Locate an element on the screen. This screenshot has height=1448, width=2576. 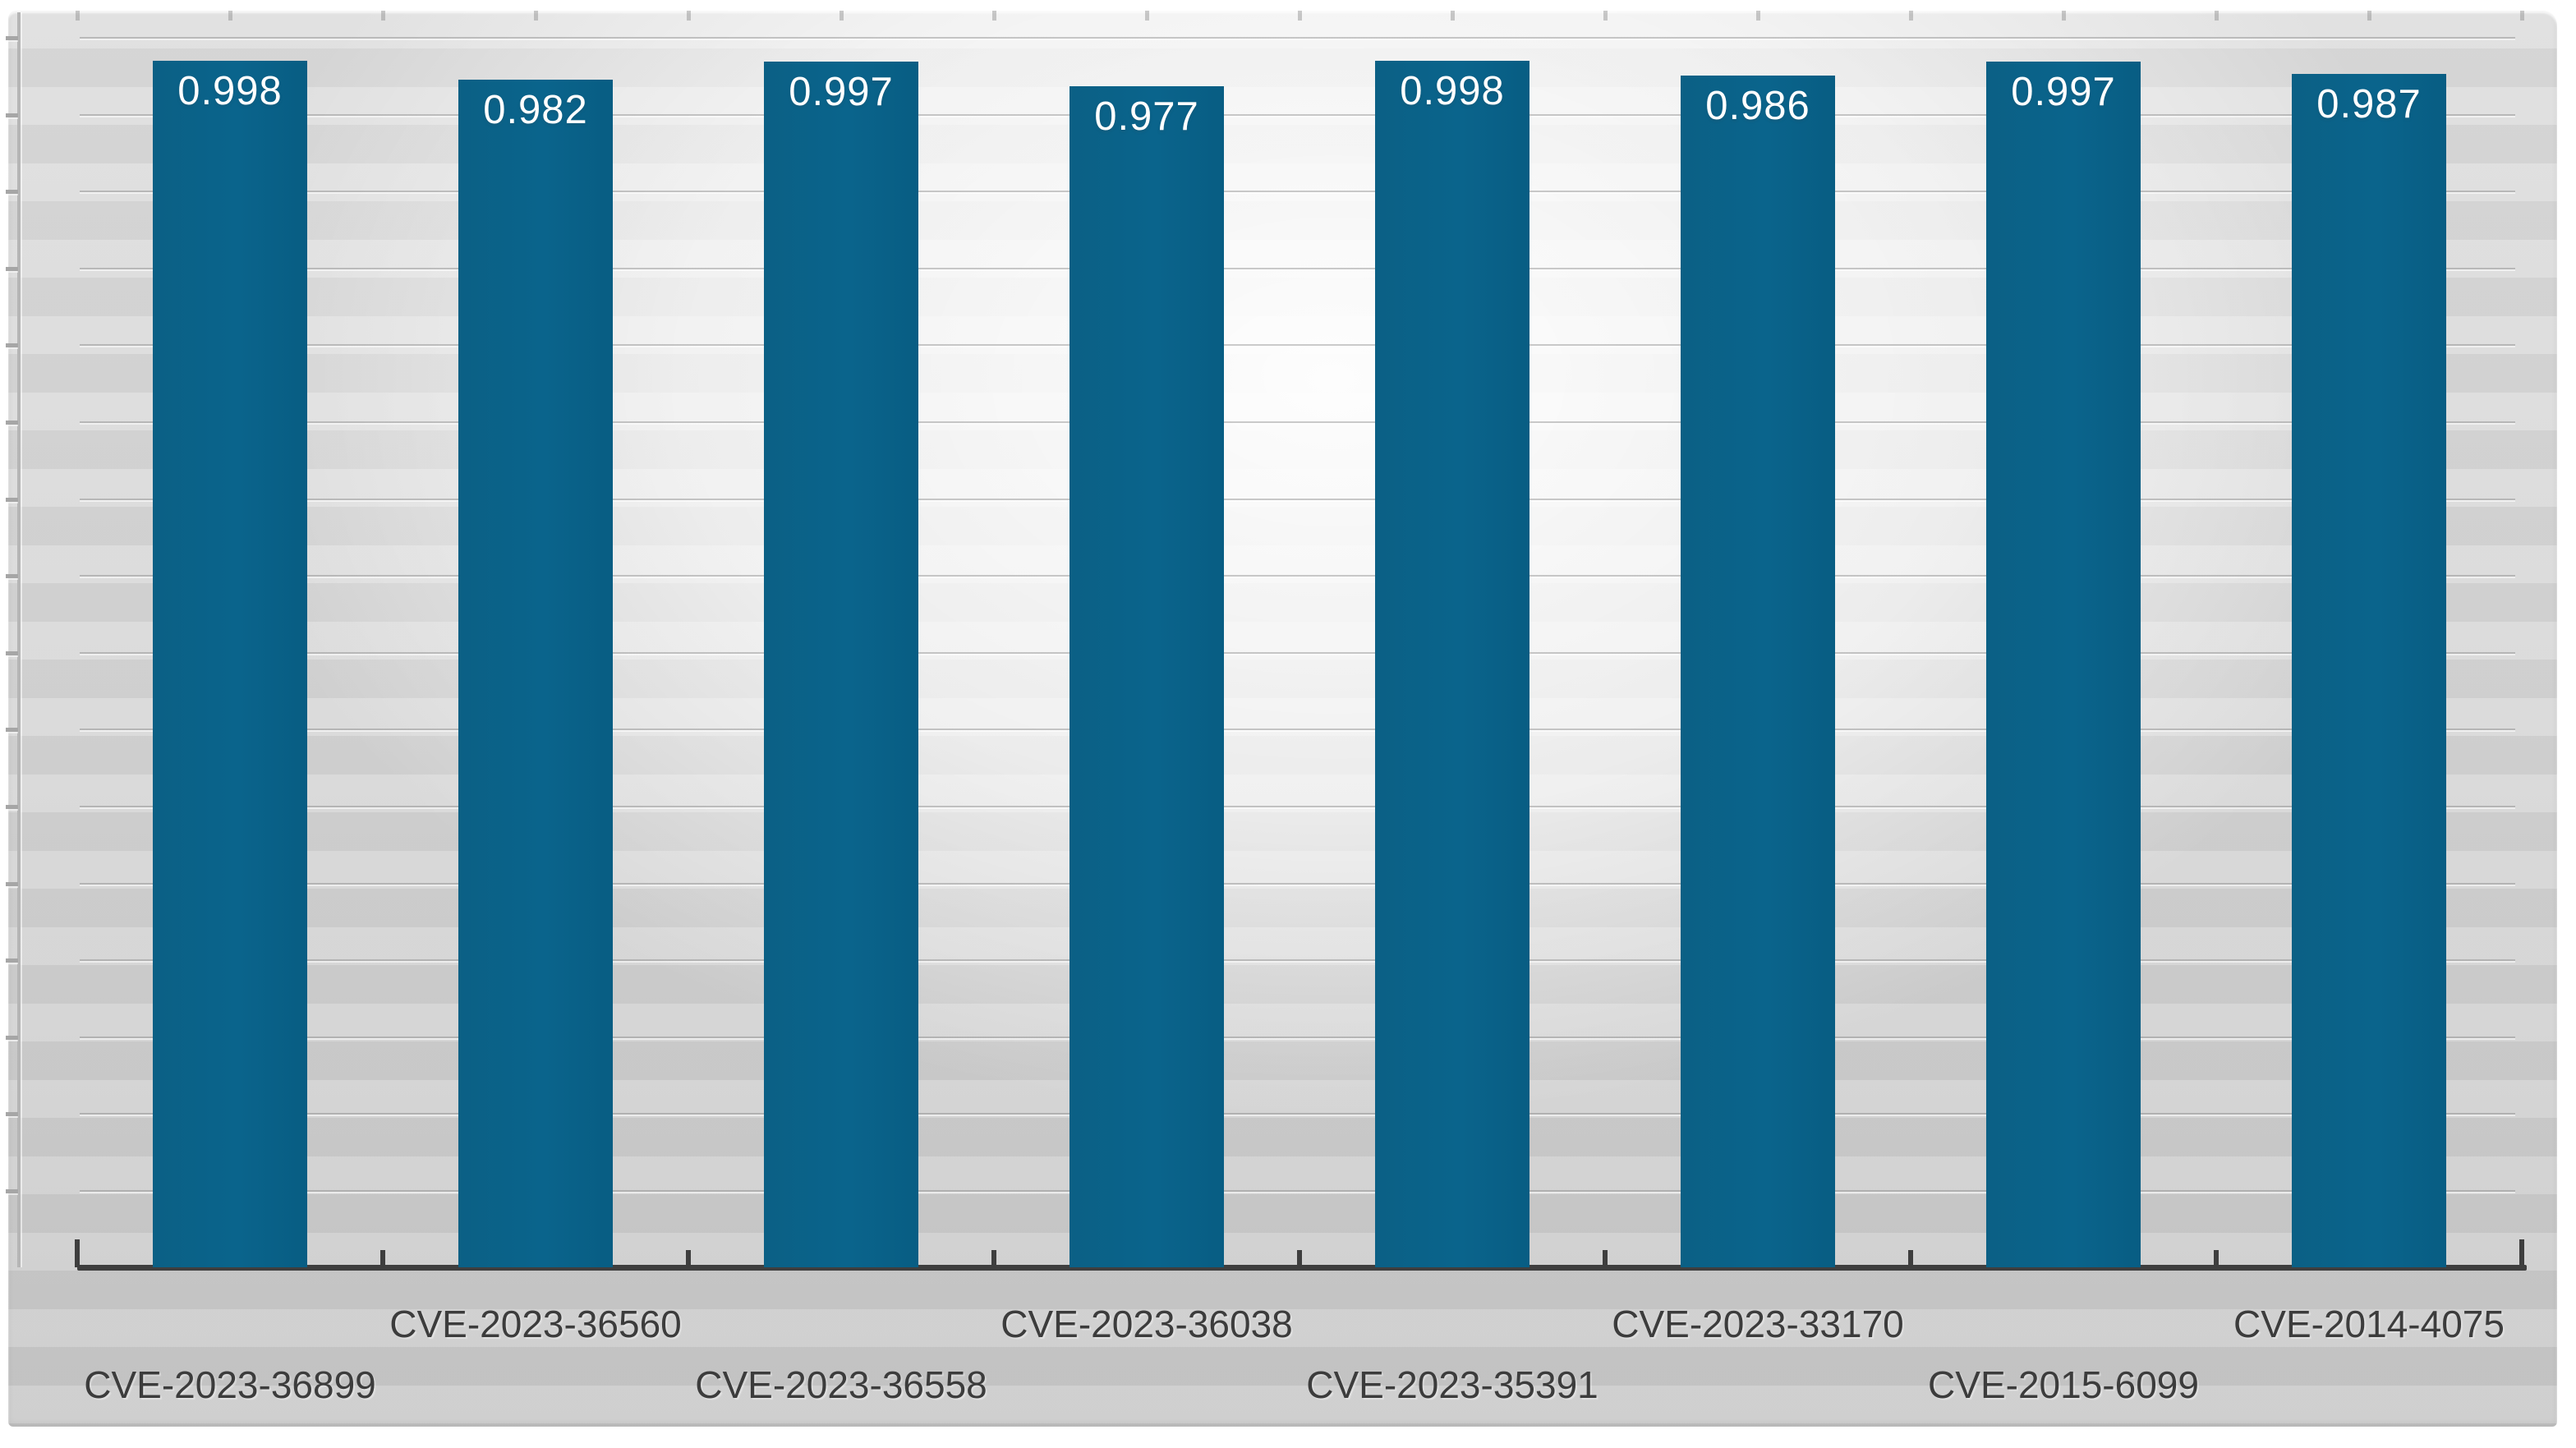
bar-CVE-2023-36899: 0.998 is located at coordinates (230, 664).